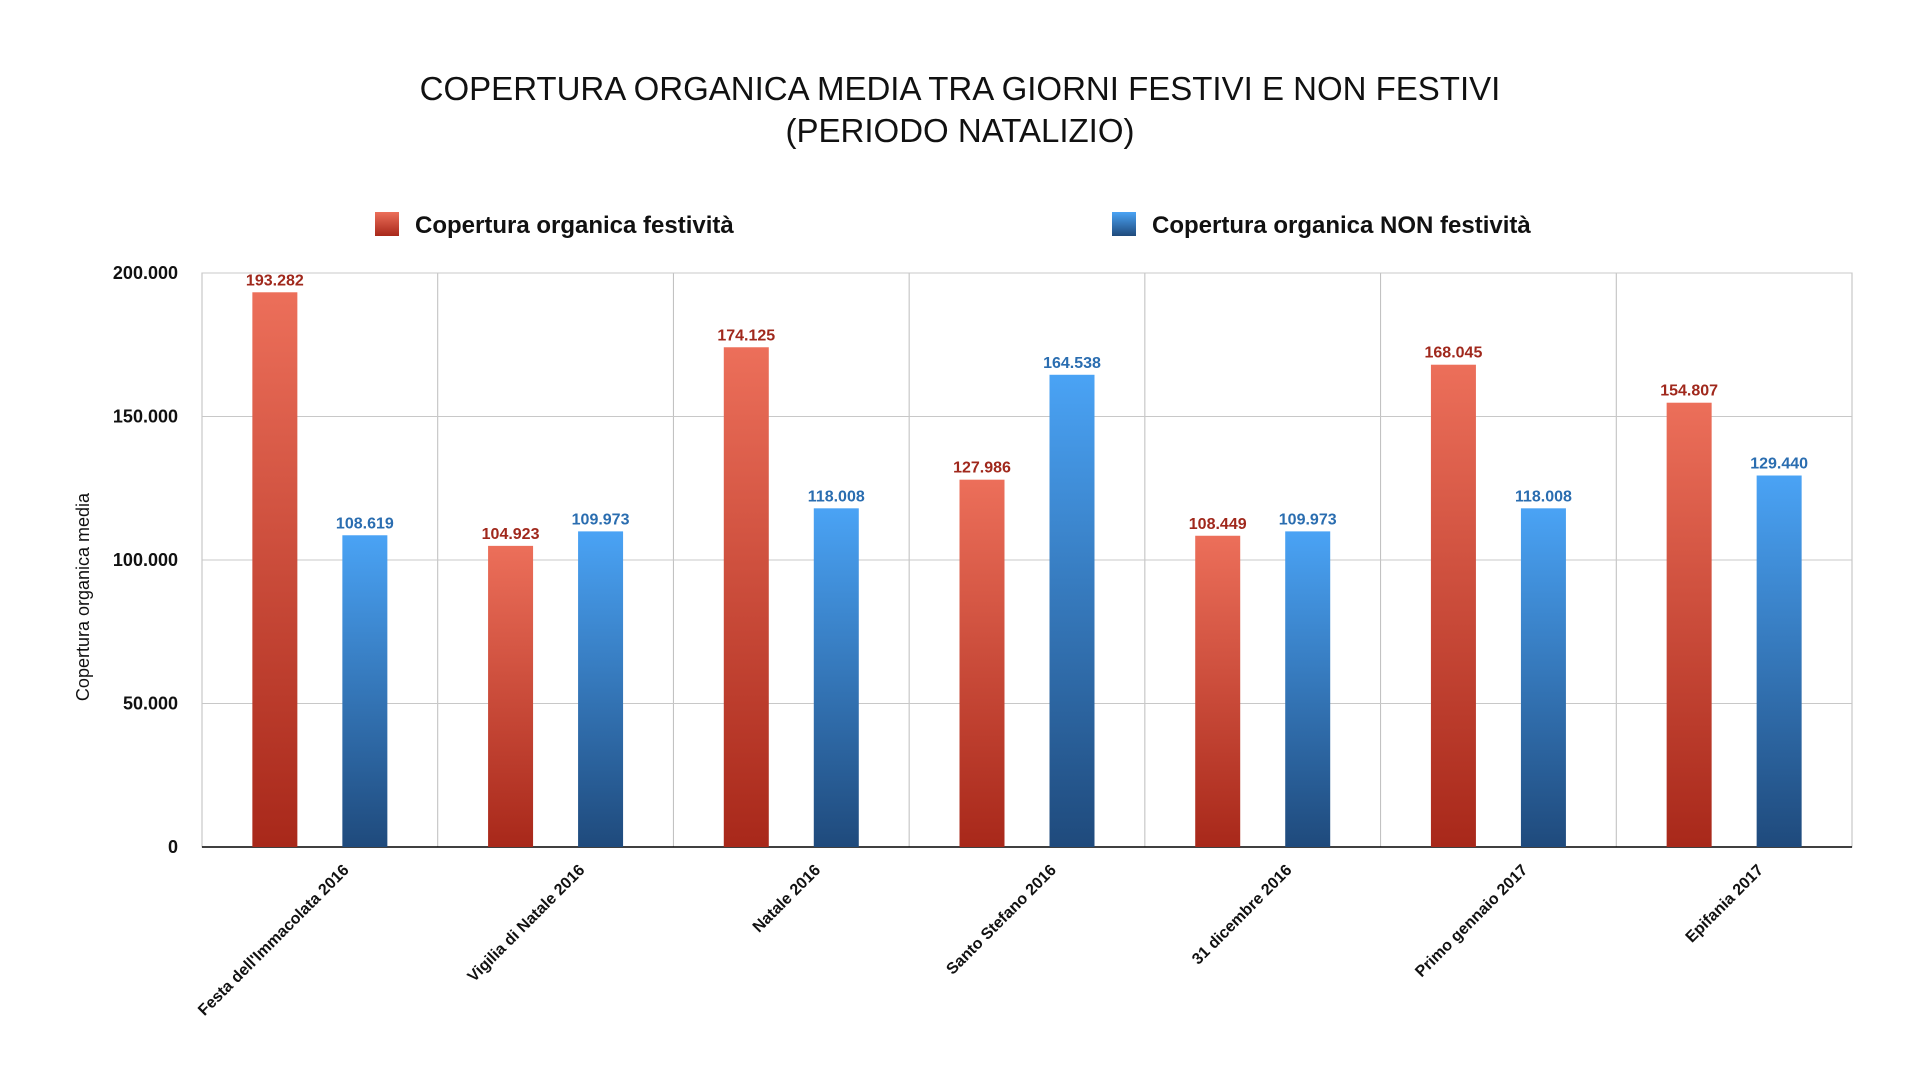 The height and width of the screenshot is (1080, 1920). What do you see at coordinates (960, 130) in the screenshot?
I see `chart-subtitle: (PERIODO NATALIZIO)` at bounding box center [960, 130].